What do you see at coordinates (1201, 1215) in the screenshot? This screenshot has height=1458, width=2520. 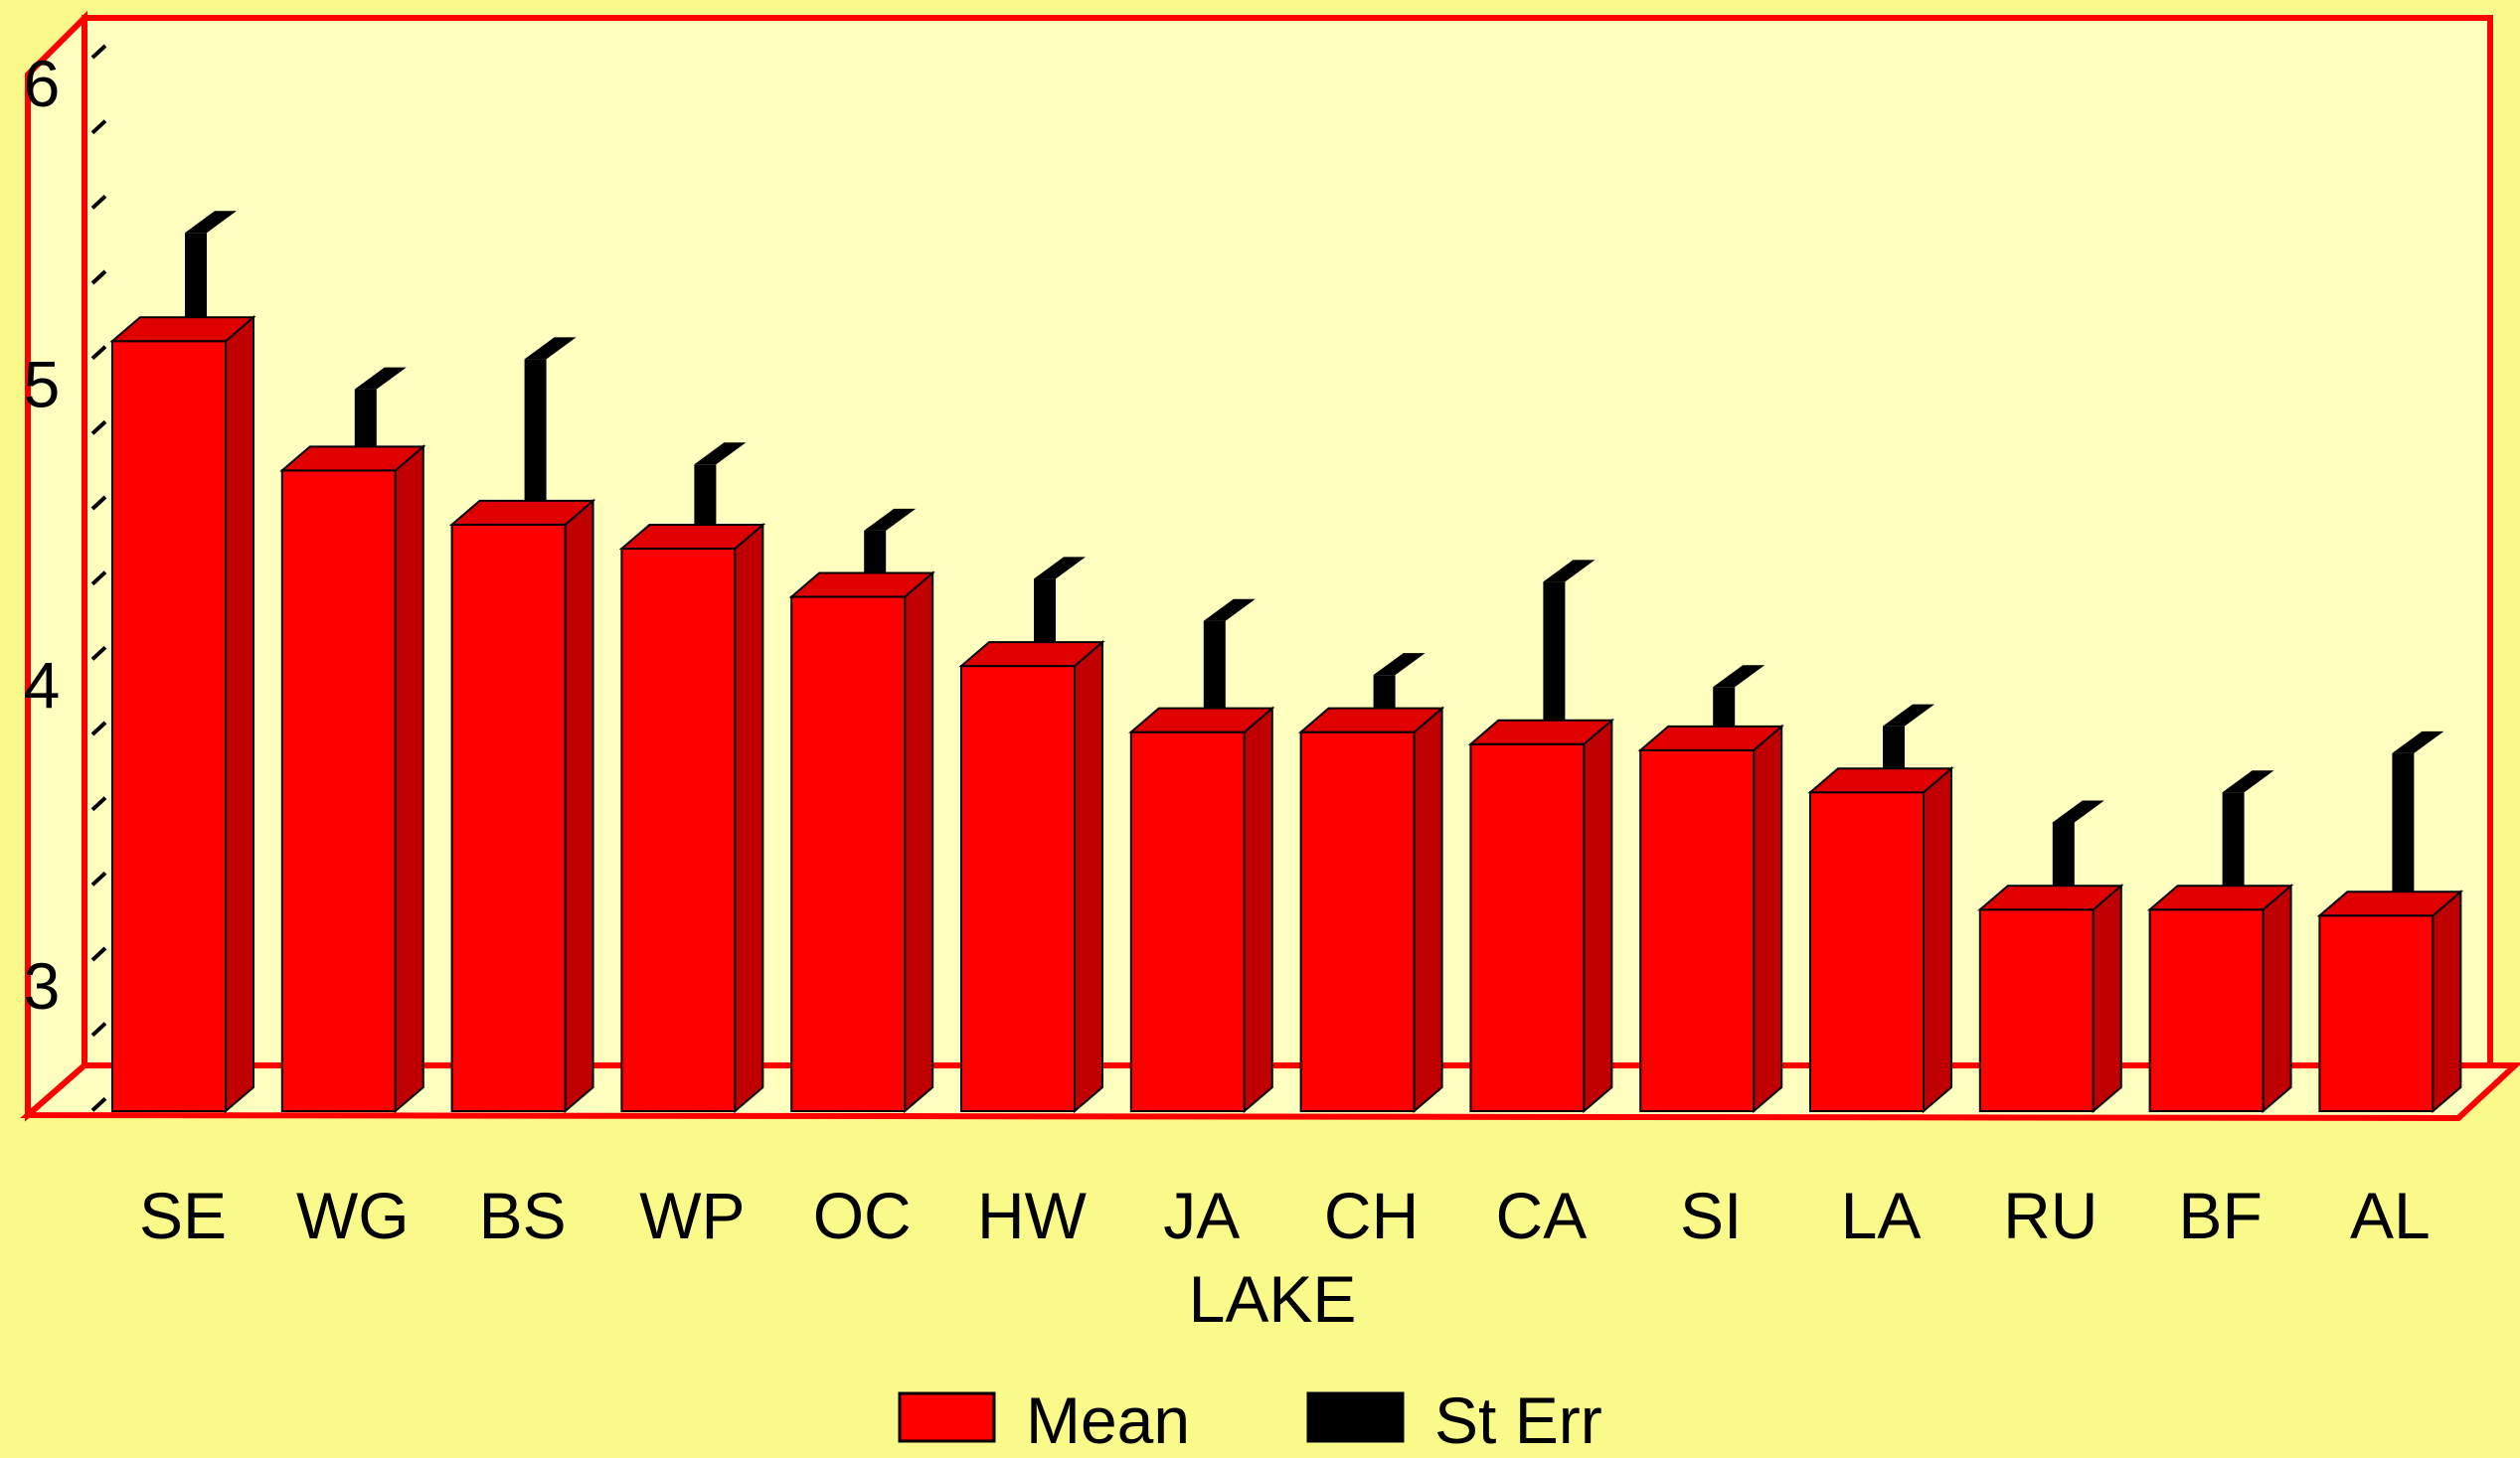 I see `x-tick-label: JA` at bounding box center [1201, 1215].